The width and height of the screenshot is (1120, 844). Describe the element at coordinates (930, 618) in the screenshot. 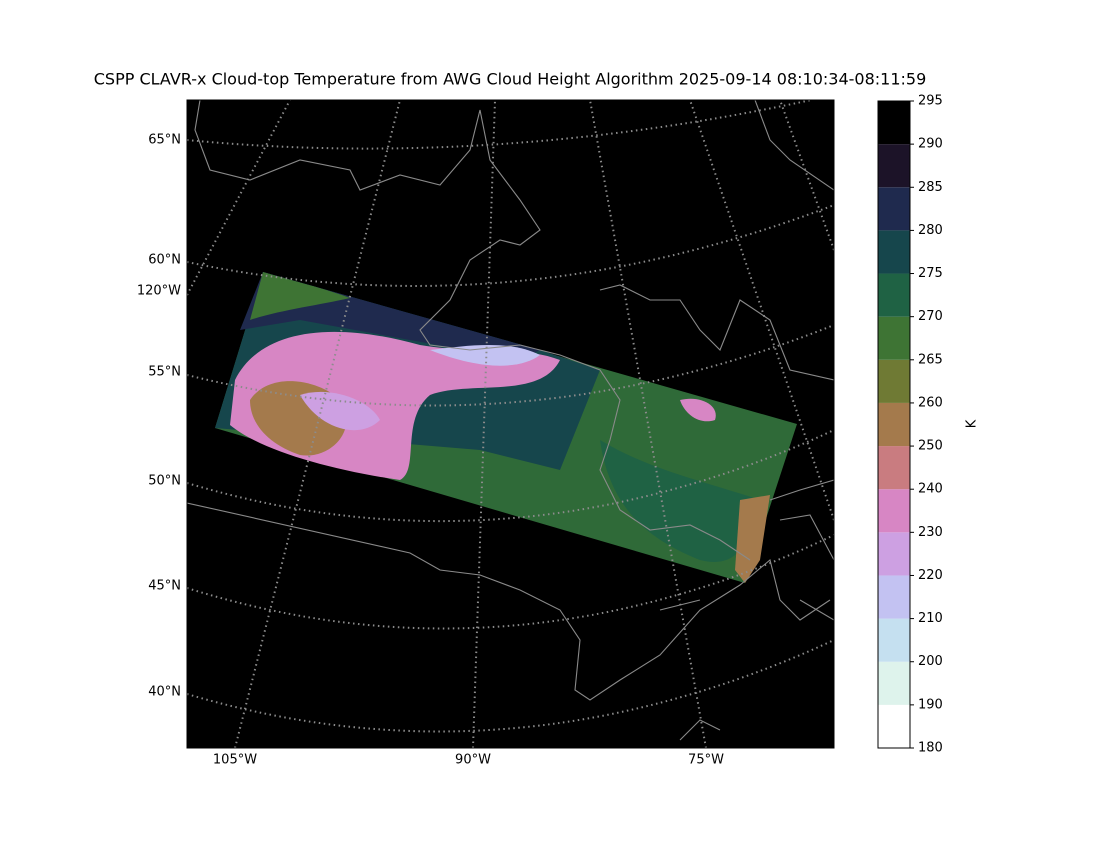

I see `colorbar-tick-label: 210` at that location.